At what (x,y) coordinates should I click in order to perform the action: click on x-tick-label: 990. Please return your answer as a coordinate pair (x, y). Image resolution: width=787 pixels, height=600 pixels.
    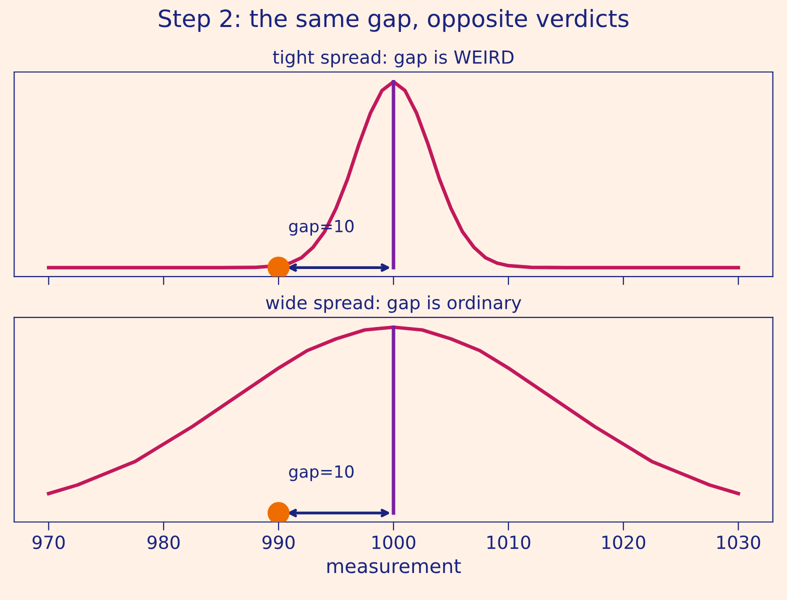
    Looking at the image, I should click on (278, 543).